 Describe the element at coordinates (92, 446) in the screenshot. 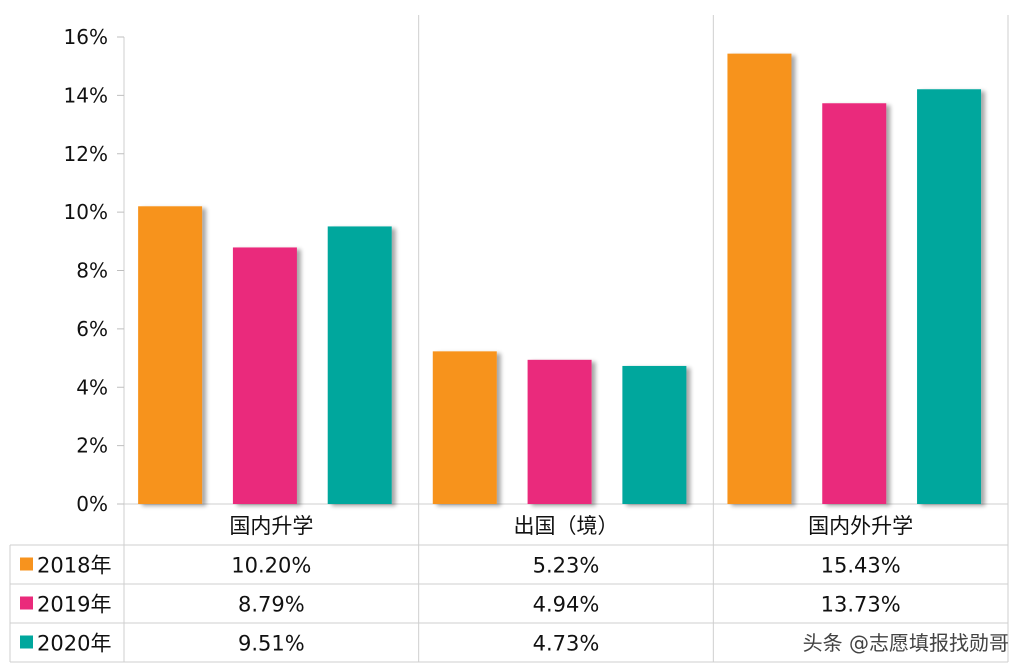

I see `y-tick-label: 2%` at that location.